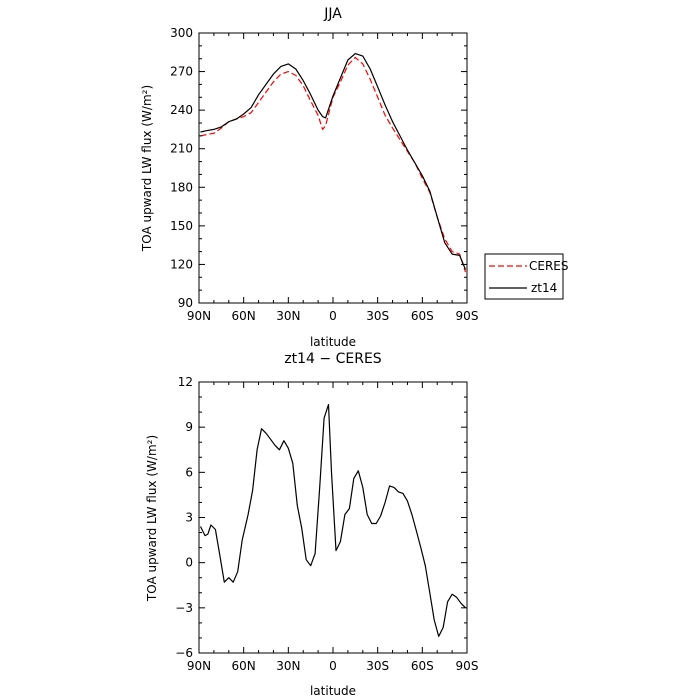  What do you see at coordinates (288, 666) in the screenshot?
I see `bottom-x-tick-label: 30N` at bounding box center [288, 666].